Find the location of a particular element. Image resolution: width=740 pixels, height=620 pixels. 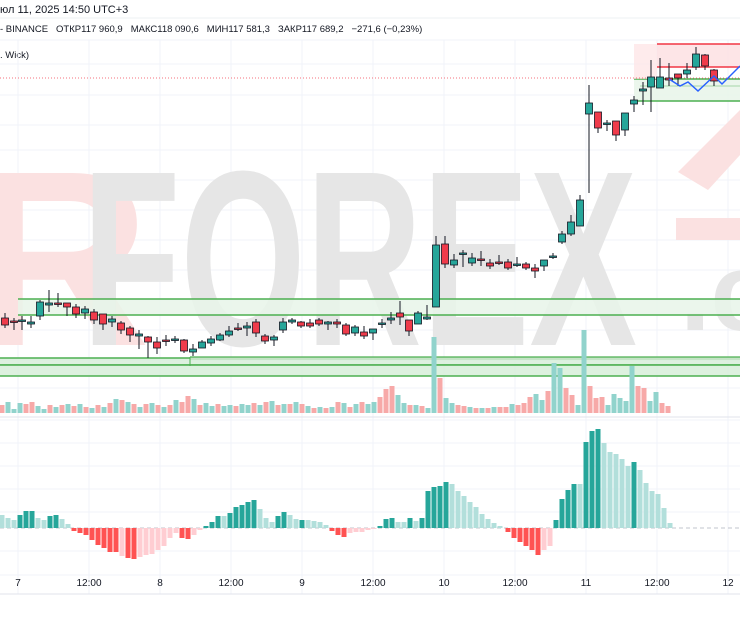

time-axis: 7 12:00 8 12:00 9 12:00 10 12:00 11 12:00 12 is located at coordinates (374, 583).